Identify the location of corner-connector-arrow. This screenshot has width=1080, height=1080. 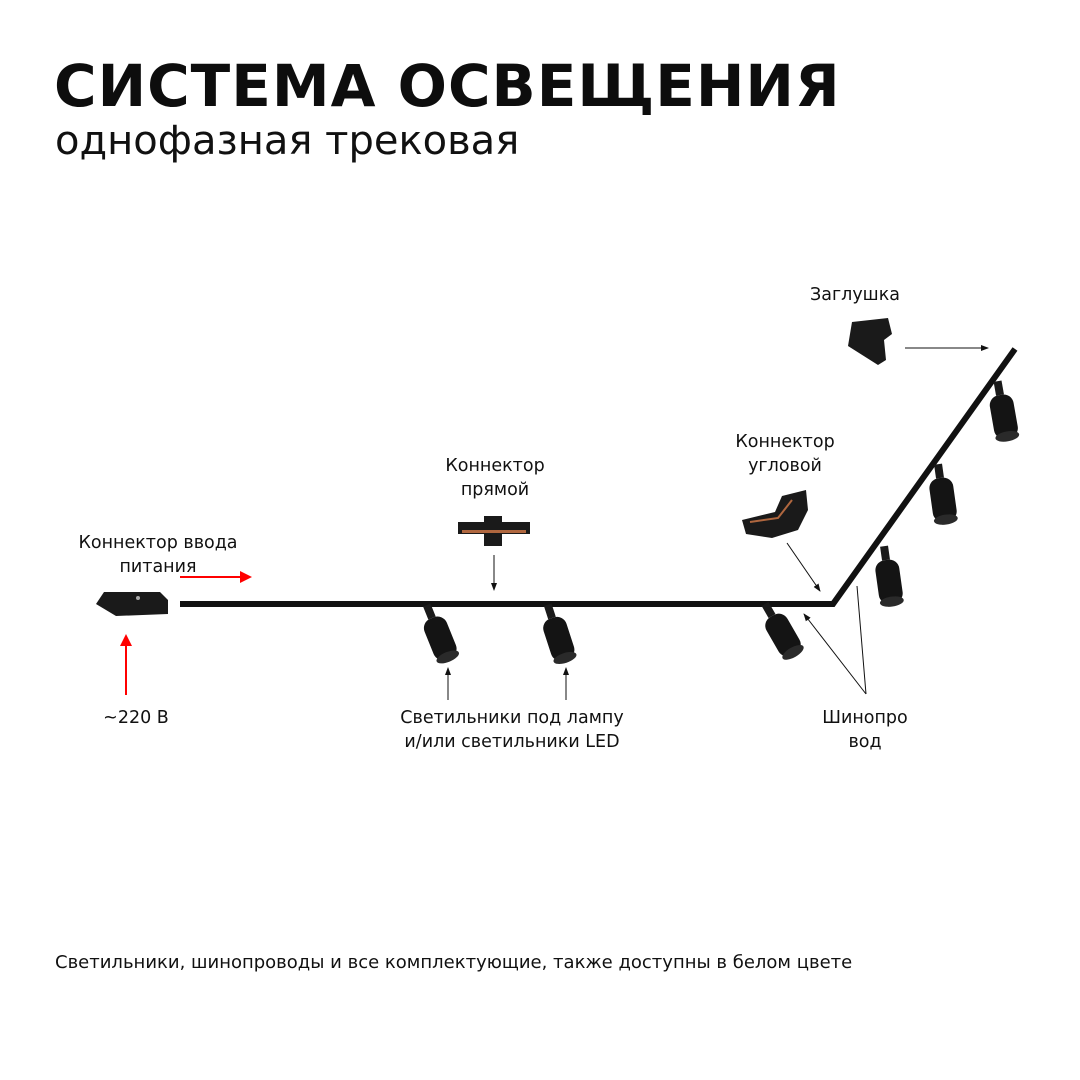
(803, 567).